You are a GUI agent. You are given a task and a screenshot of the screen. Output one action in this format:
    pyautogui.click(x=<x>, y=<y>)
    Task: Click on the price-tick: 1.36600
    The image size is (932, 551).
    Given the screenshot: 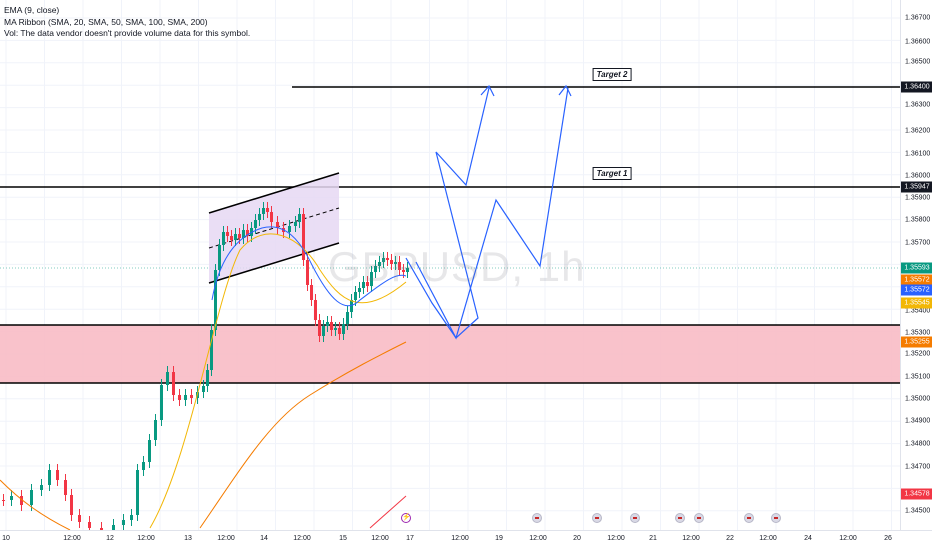 What is the action you would take?
    pyautogui.click(x=918, y=42)
    